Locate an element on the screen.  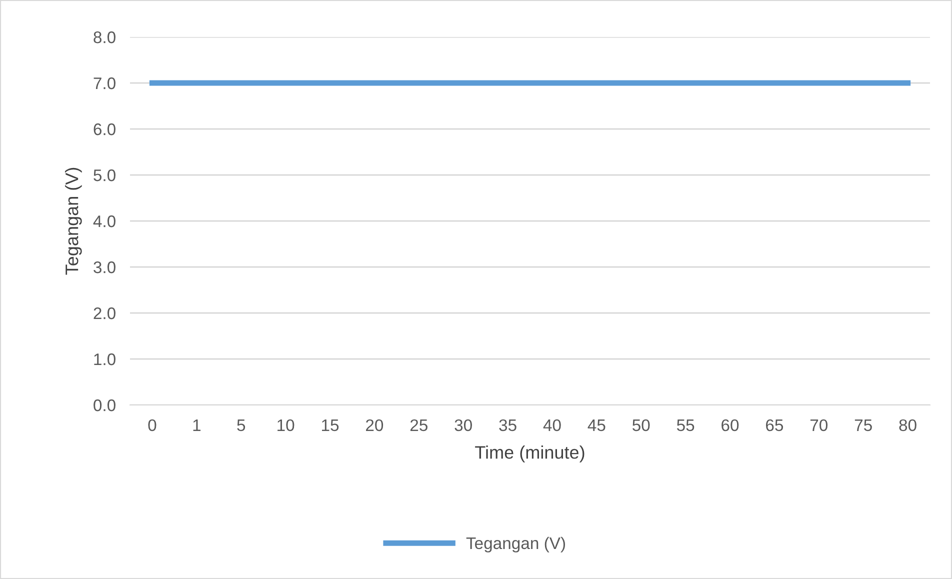
y-tick-label: 5.0 is located at coordinates (105, 175).